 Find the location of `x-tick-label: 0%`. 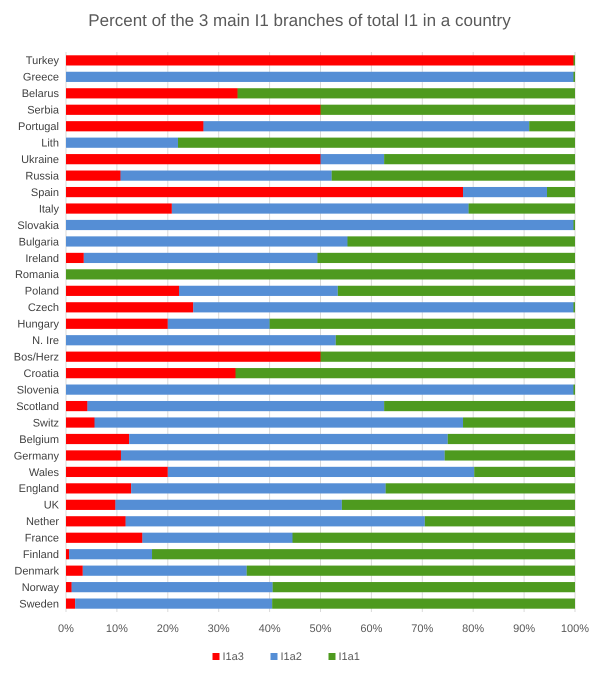

x-tick-label: 0% is located at coordinates (66, 629).